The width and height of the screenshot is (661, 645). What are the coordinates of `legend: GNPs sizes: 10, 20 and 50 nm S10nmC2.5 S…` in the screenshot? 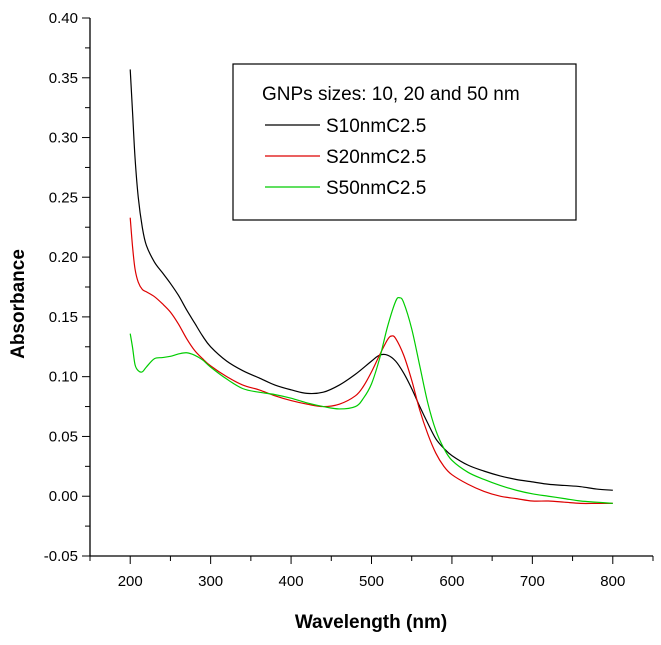 It's located at (404, 142).